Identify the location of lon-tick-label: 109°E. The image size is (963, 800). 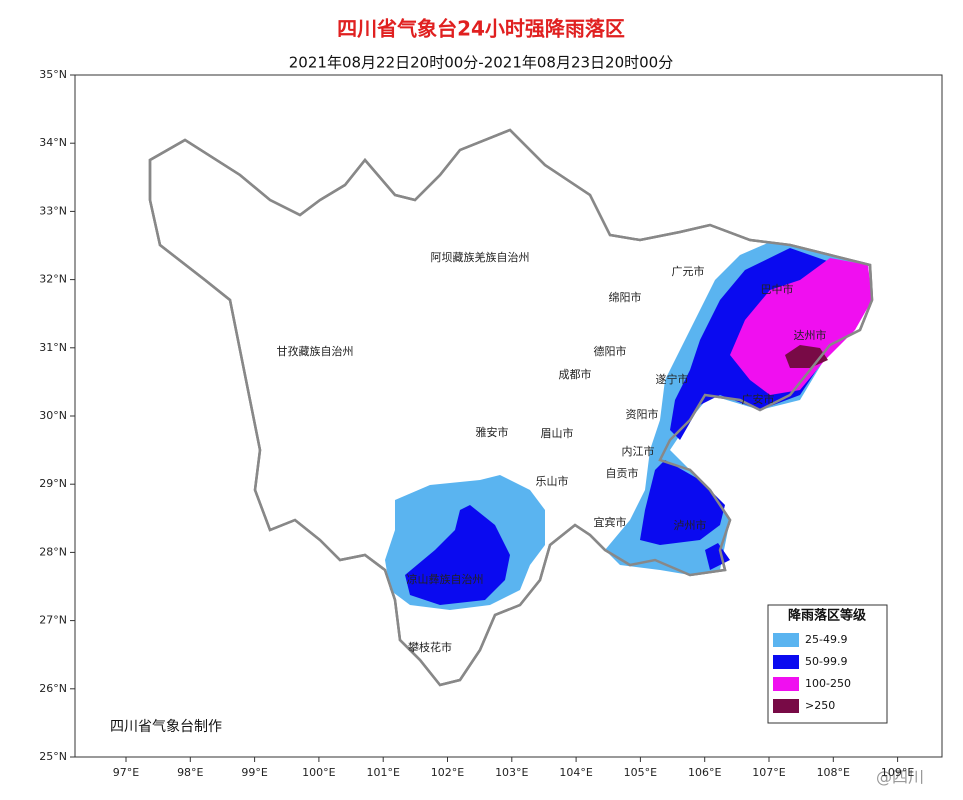
(897, 772).